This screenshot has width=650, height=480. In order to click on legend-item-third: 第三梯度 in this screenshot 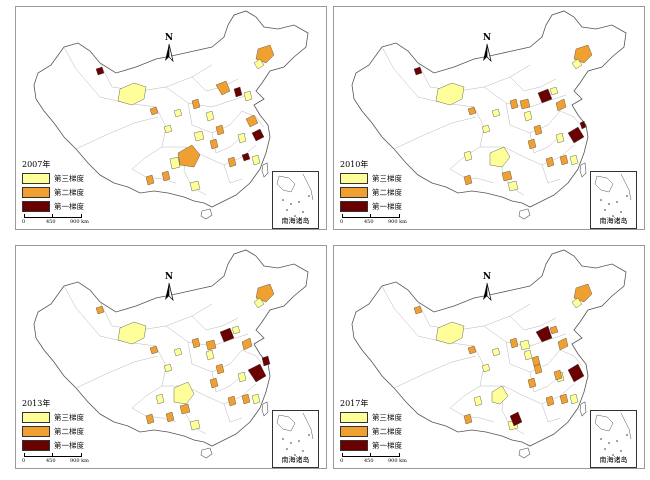, I will do `click(371, 178)`.